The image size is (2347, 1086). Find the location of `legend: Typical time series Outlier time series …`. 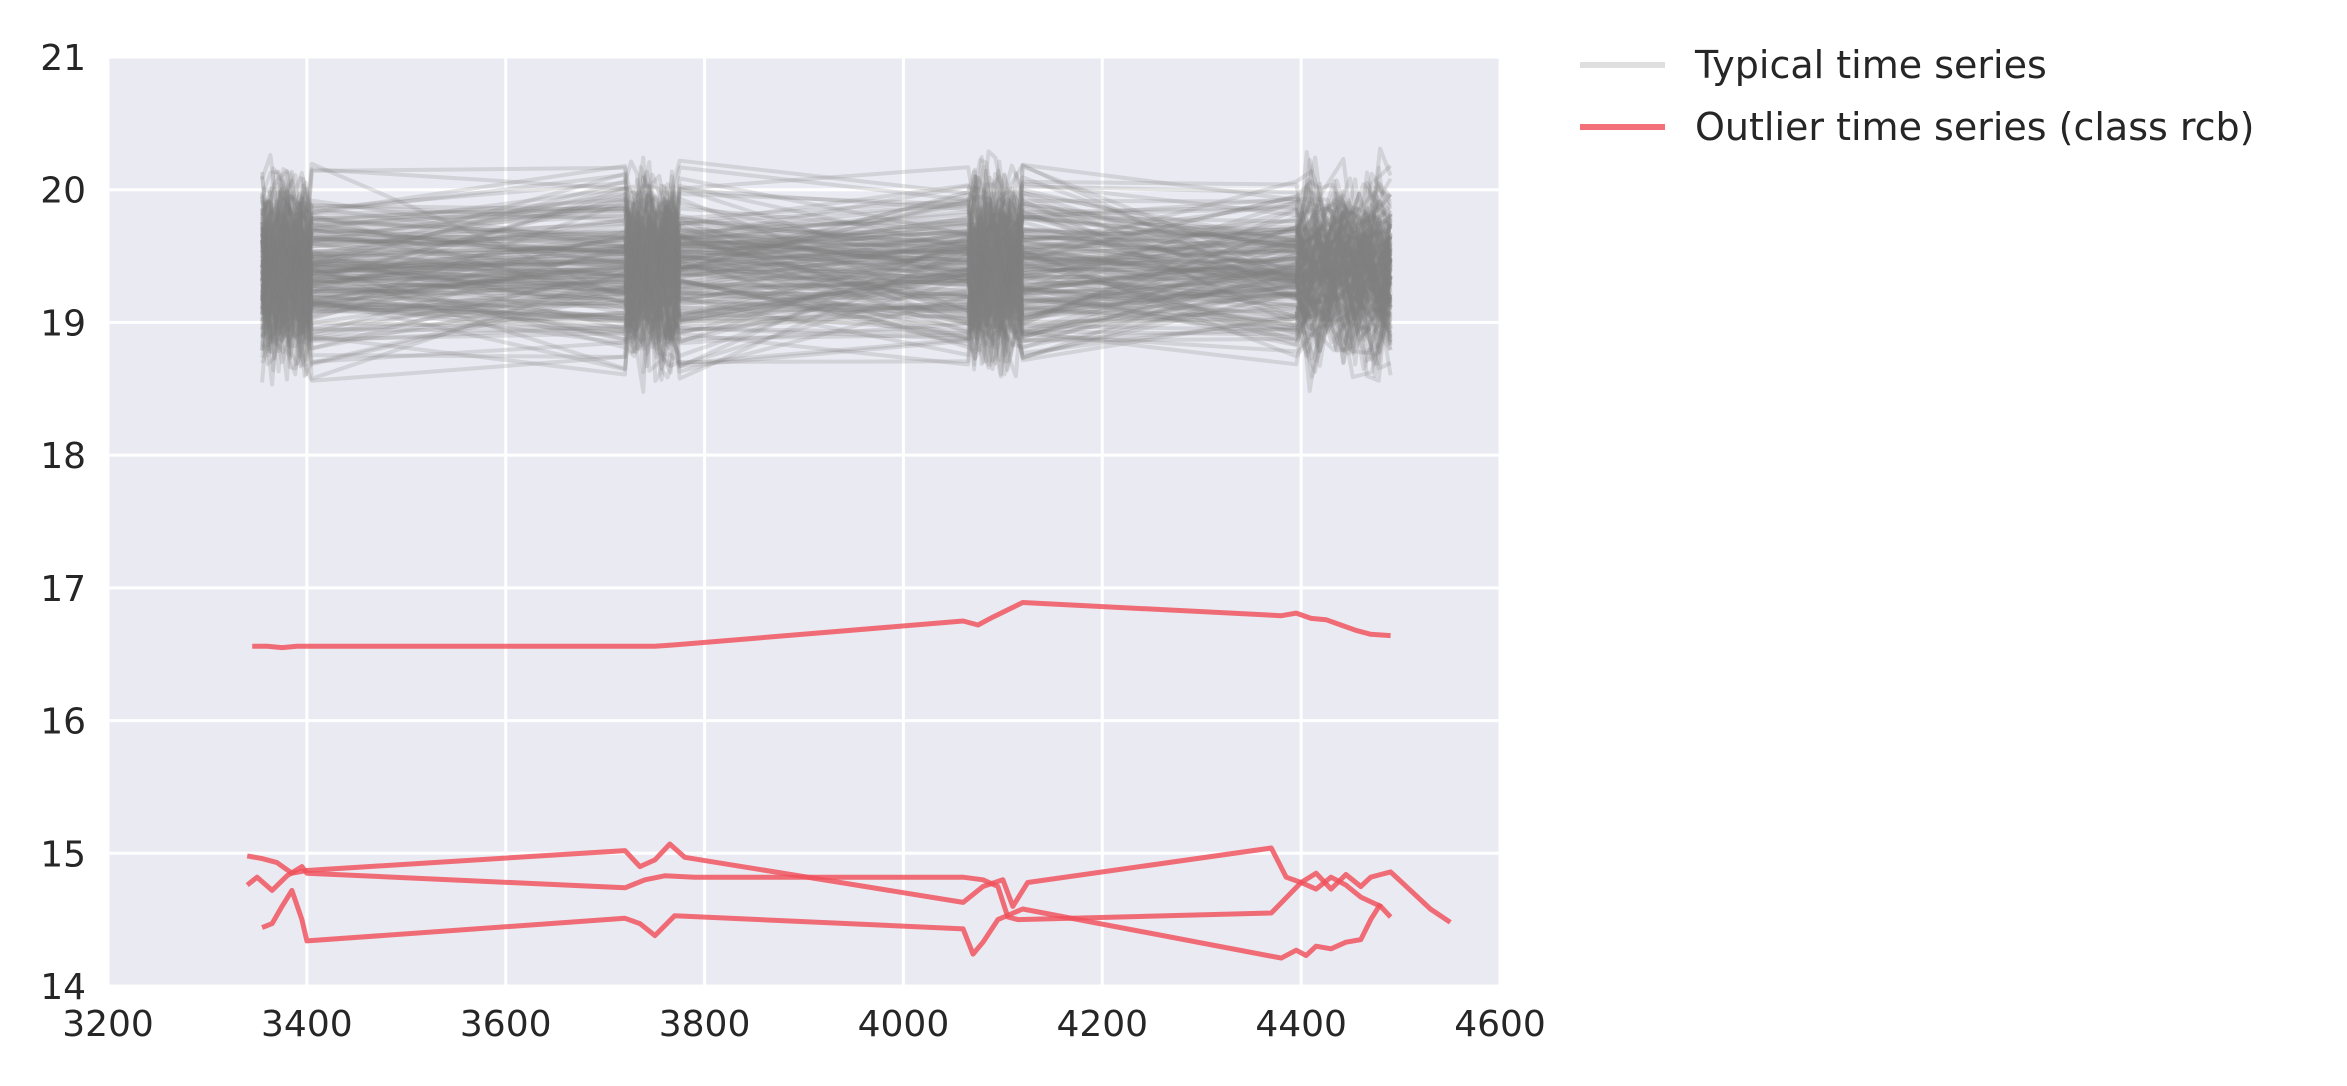

legend: Typical time series Outlier time series … is located at coordinates (1917, 96).